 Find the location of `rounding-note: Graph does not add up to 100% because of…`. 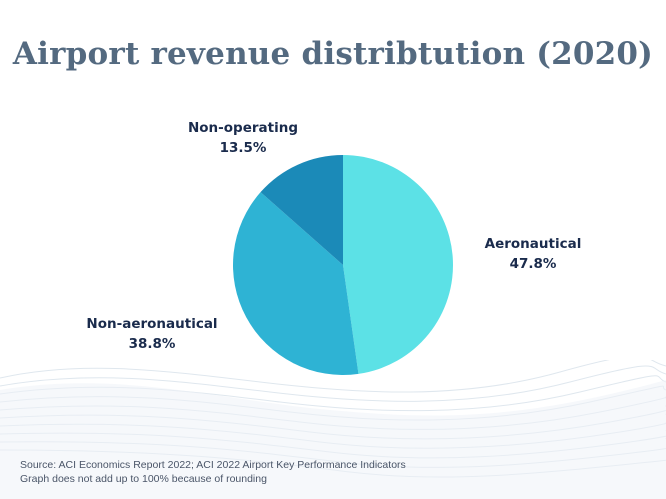

rounding-note: Graph does not add up to 100% because of… is located at coordinates (143, 478).